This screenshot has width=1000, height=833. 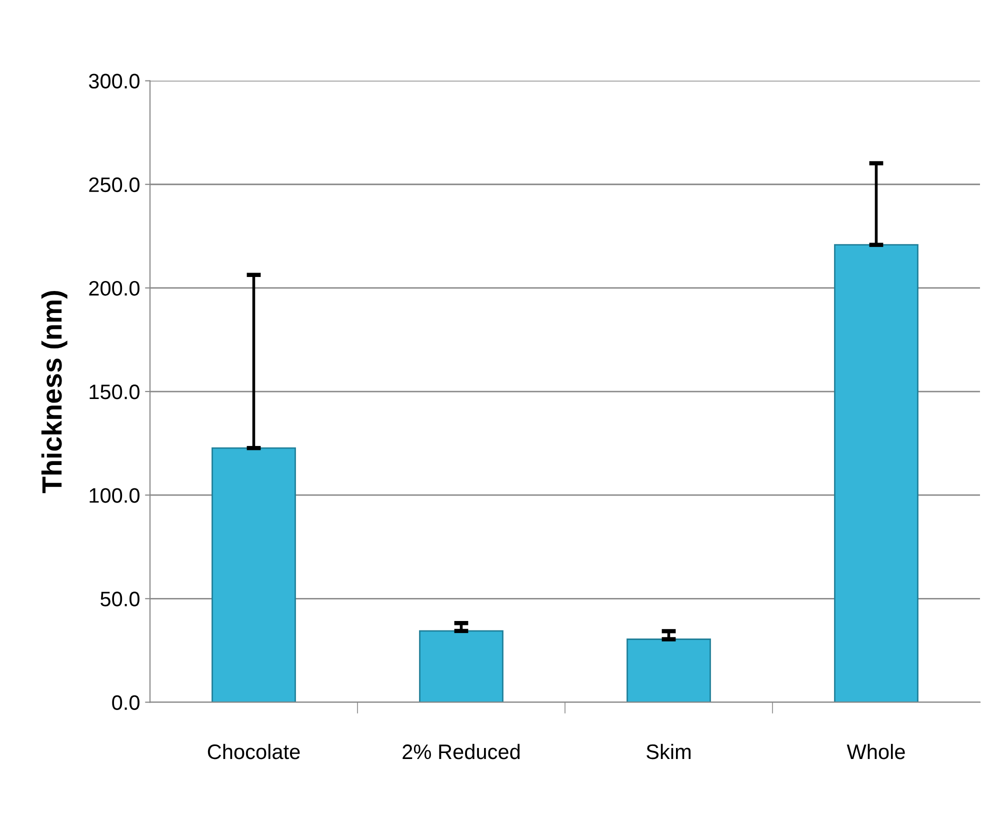 What do you see at coordinates (875, 752) in the screenshot?
I see `x-tick-label: Whole` at bounding box center [875, 752].